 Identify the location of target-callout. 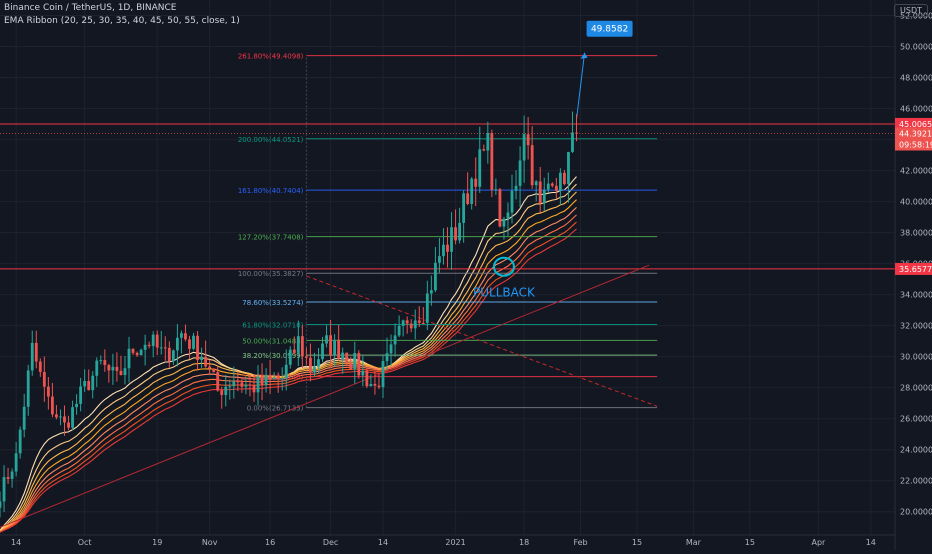
(609, 28).